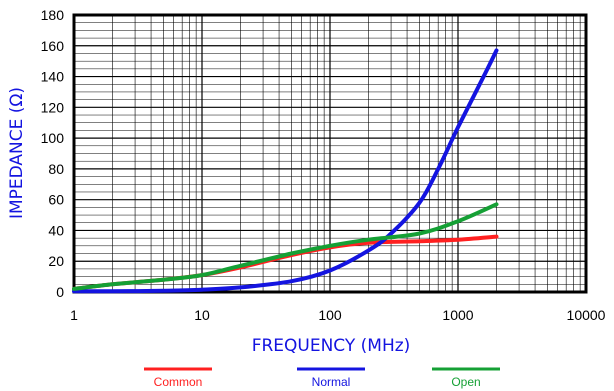 Image resolution: width=614 pixels, height=391 pixels. What do you see at coordinates (331, 382) in the screenshot?
I see `legend-label-normal: Normal` at bounding box center [331, 382].